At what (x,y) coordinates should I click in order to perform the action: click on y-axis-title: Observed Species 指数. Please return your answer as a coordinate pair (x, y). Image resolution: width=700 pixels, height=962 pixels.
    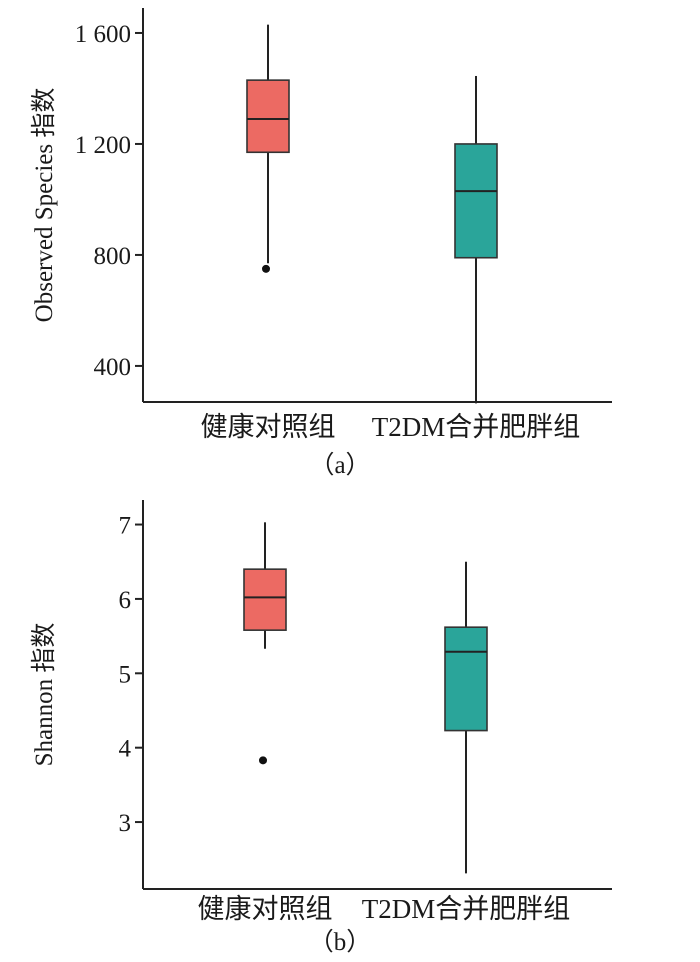
    Looking at the image, I should click on (44, 205).